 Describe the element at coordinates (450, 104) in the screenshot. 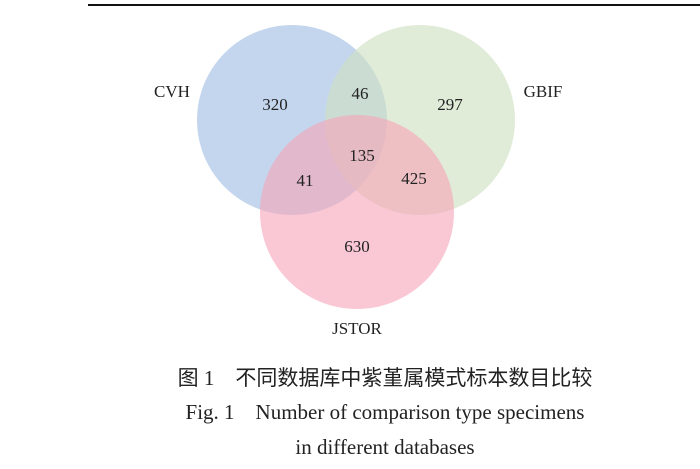

I see `region-count: 297` at that location.